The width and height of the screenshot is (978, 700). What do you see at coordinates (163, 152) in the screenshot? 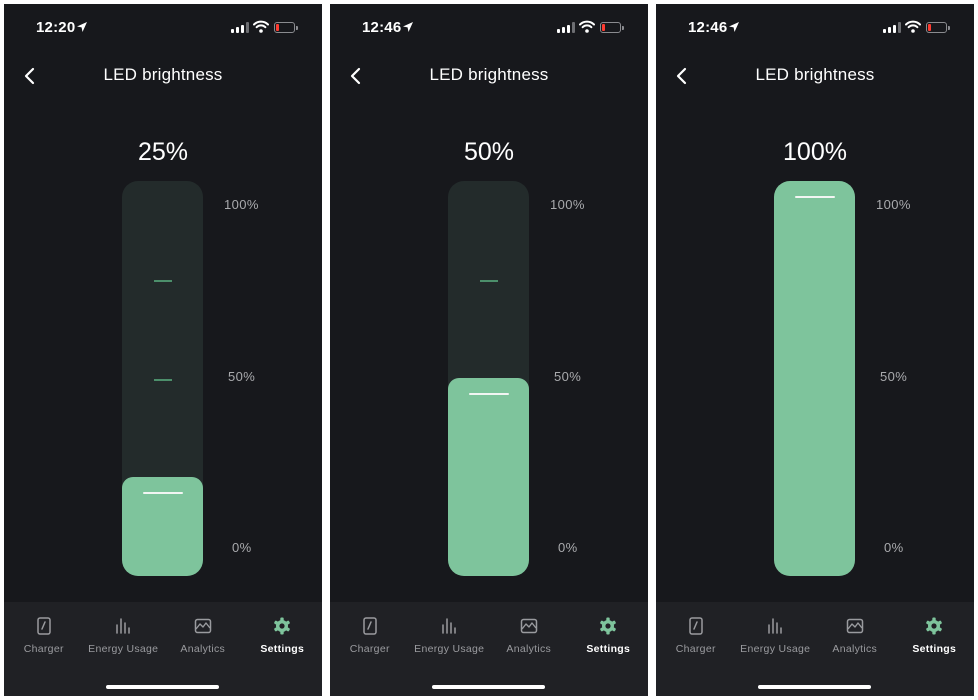
I see `brightness-percentage: 25%` at bounding box center [163, 152].